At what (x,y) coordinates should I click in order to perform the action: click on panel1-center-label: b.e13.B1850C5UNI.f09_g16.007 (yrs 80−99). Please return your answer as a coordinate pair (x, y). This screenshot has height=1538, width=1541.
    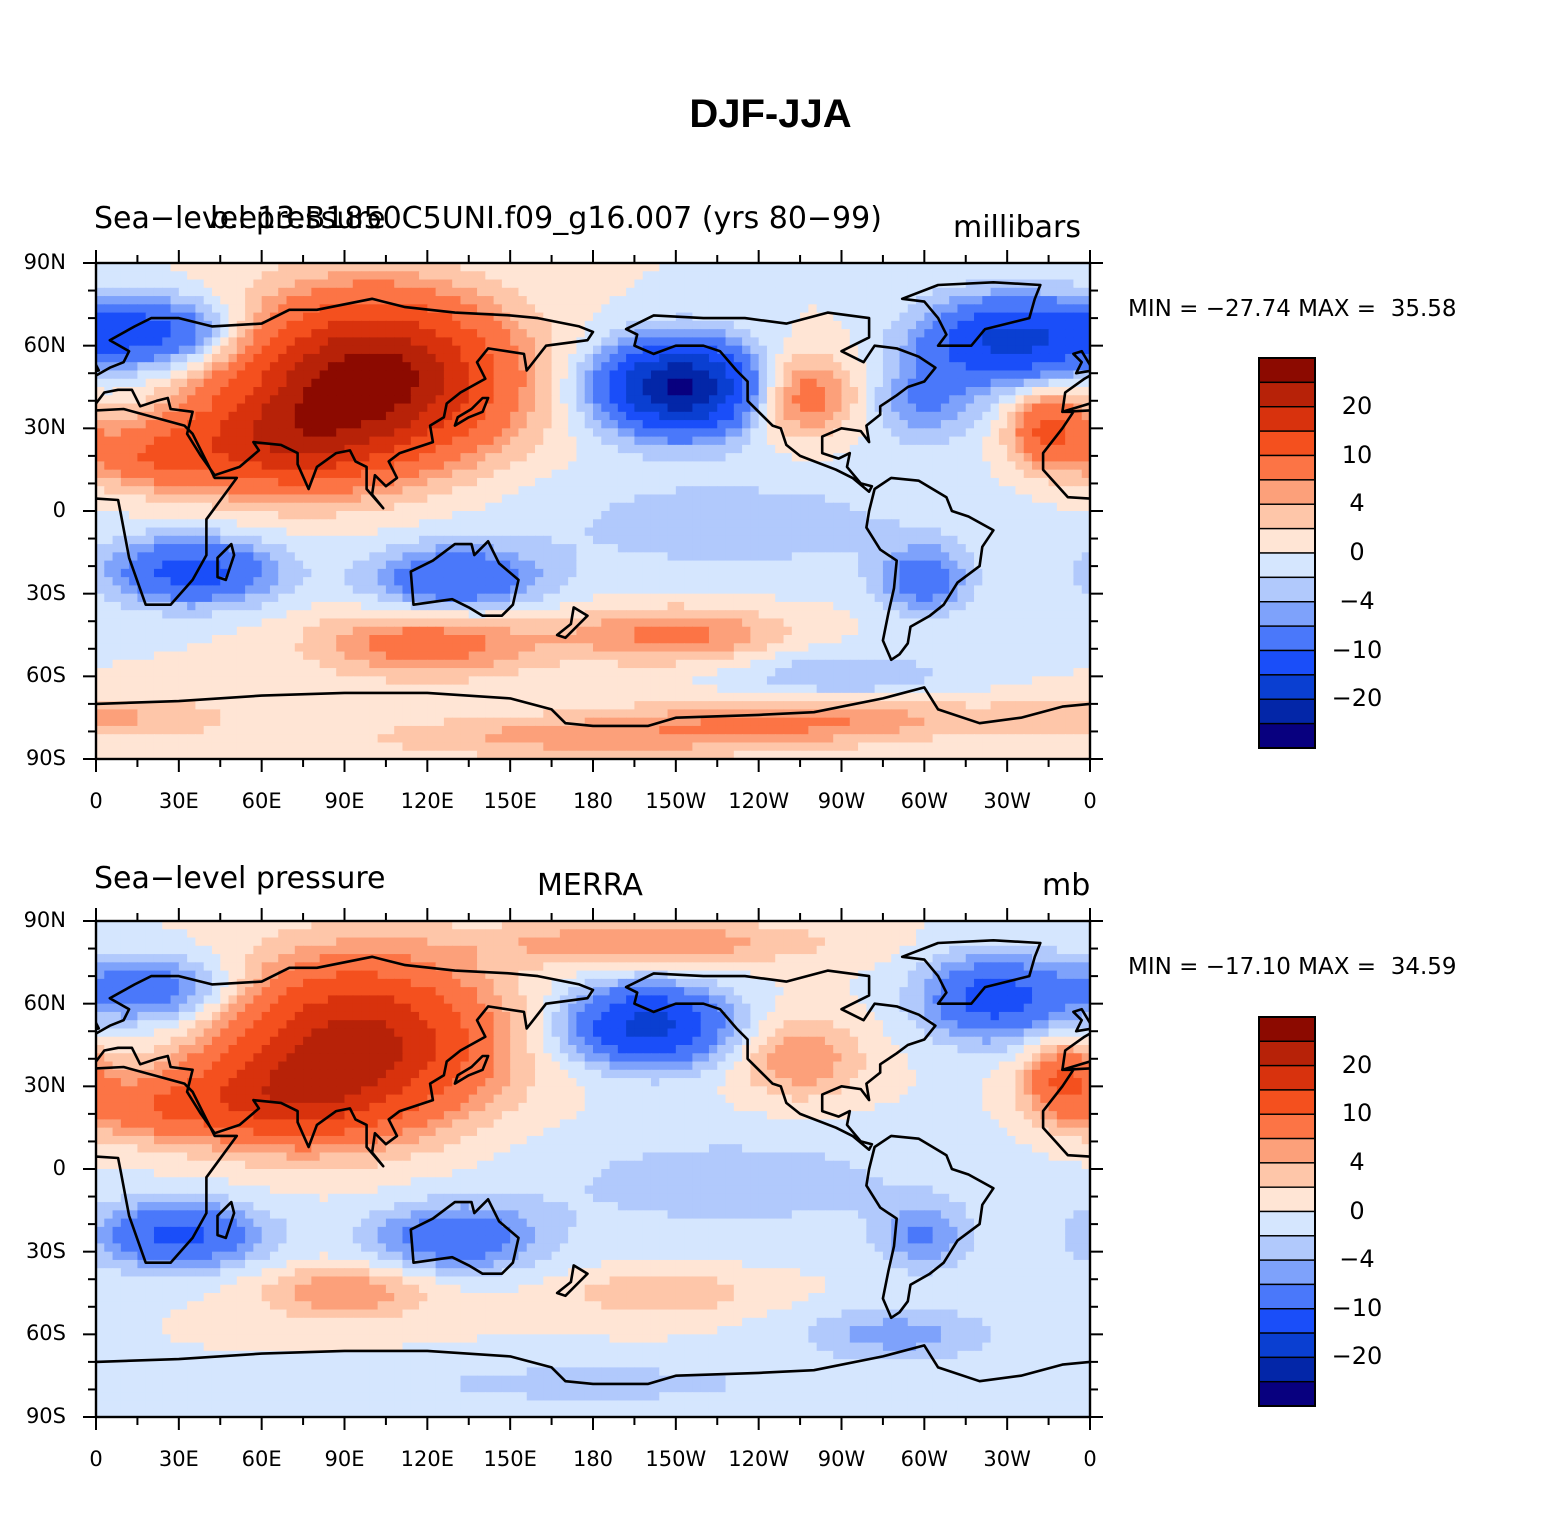
    Looking at the image, I should click on (546, 218).